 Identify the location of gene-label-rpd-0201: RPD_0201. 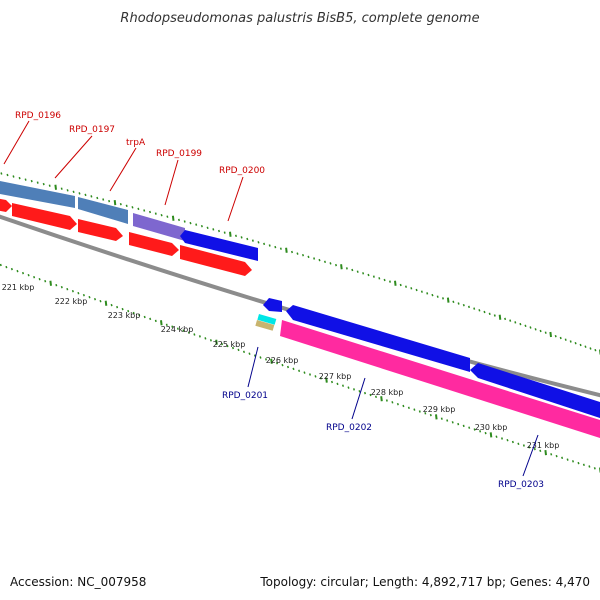
(245, 396).